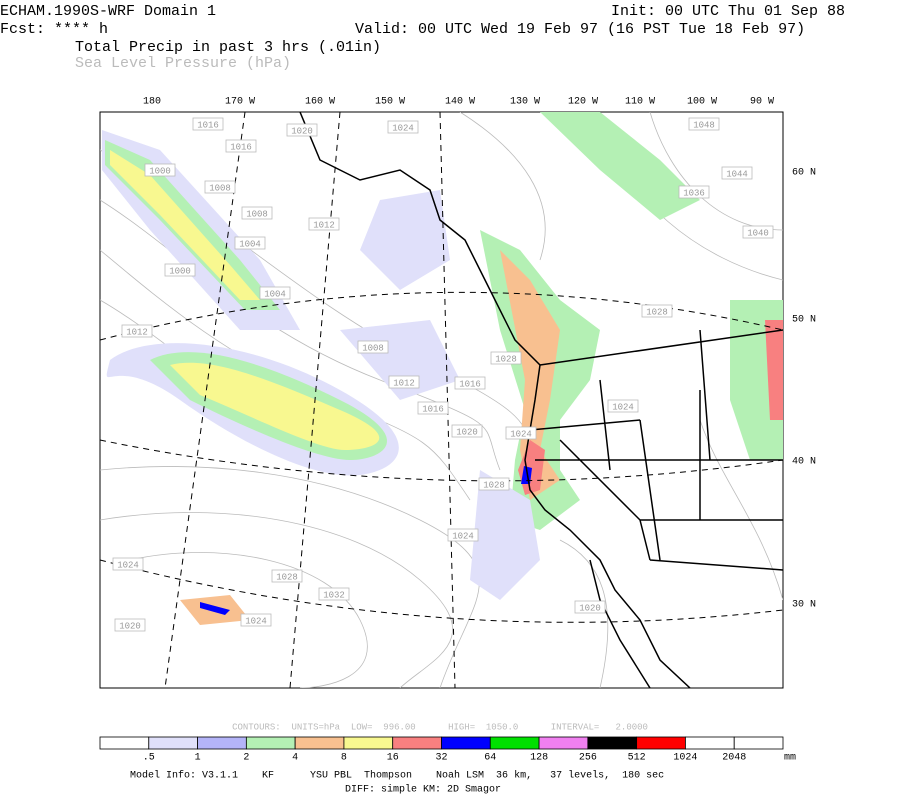 The image size is (900, 800). Describe the element at coordinates (344, 758) in the screenshot. I see `colorbar-label: 8` at that location.